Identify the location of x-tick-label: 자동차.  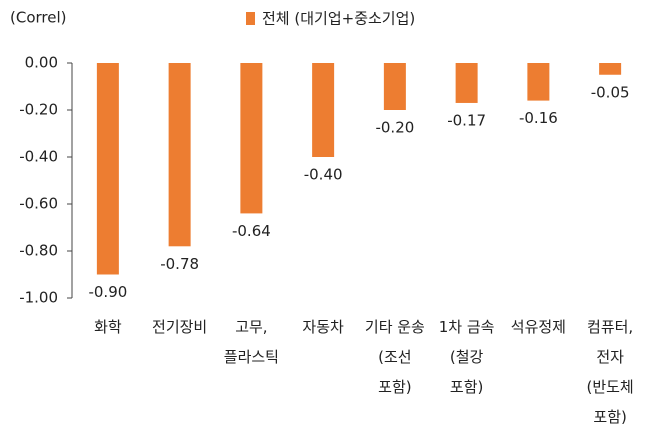
(323, 327).